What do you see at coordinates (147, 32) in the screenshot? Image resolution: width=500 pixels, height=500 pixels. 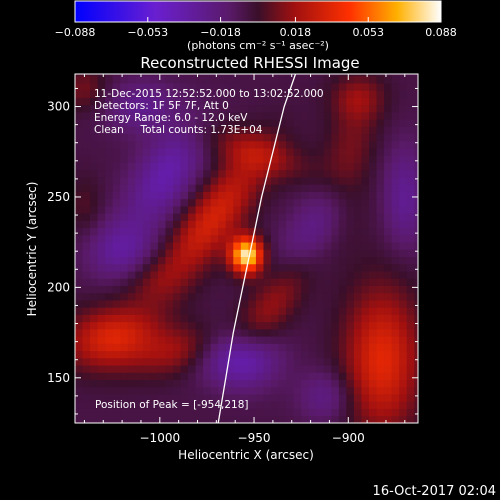 I see `colorbar-tick-label: −0.053` at bounding box center [147, 32].